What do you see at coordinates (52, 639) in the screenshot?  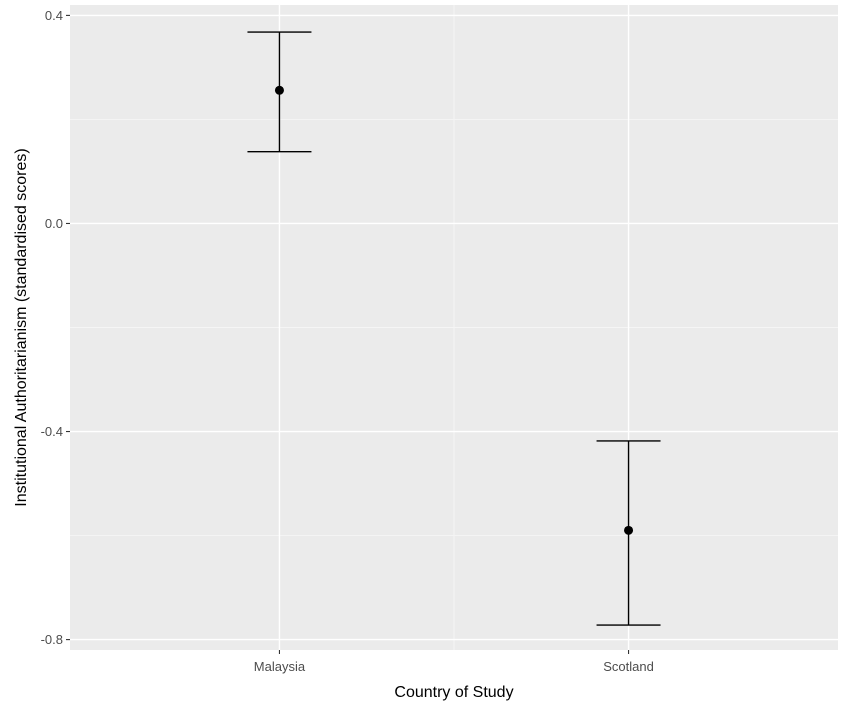 I see `y-tick-label: -0.8` at bounding box center [52, 639].